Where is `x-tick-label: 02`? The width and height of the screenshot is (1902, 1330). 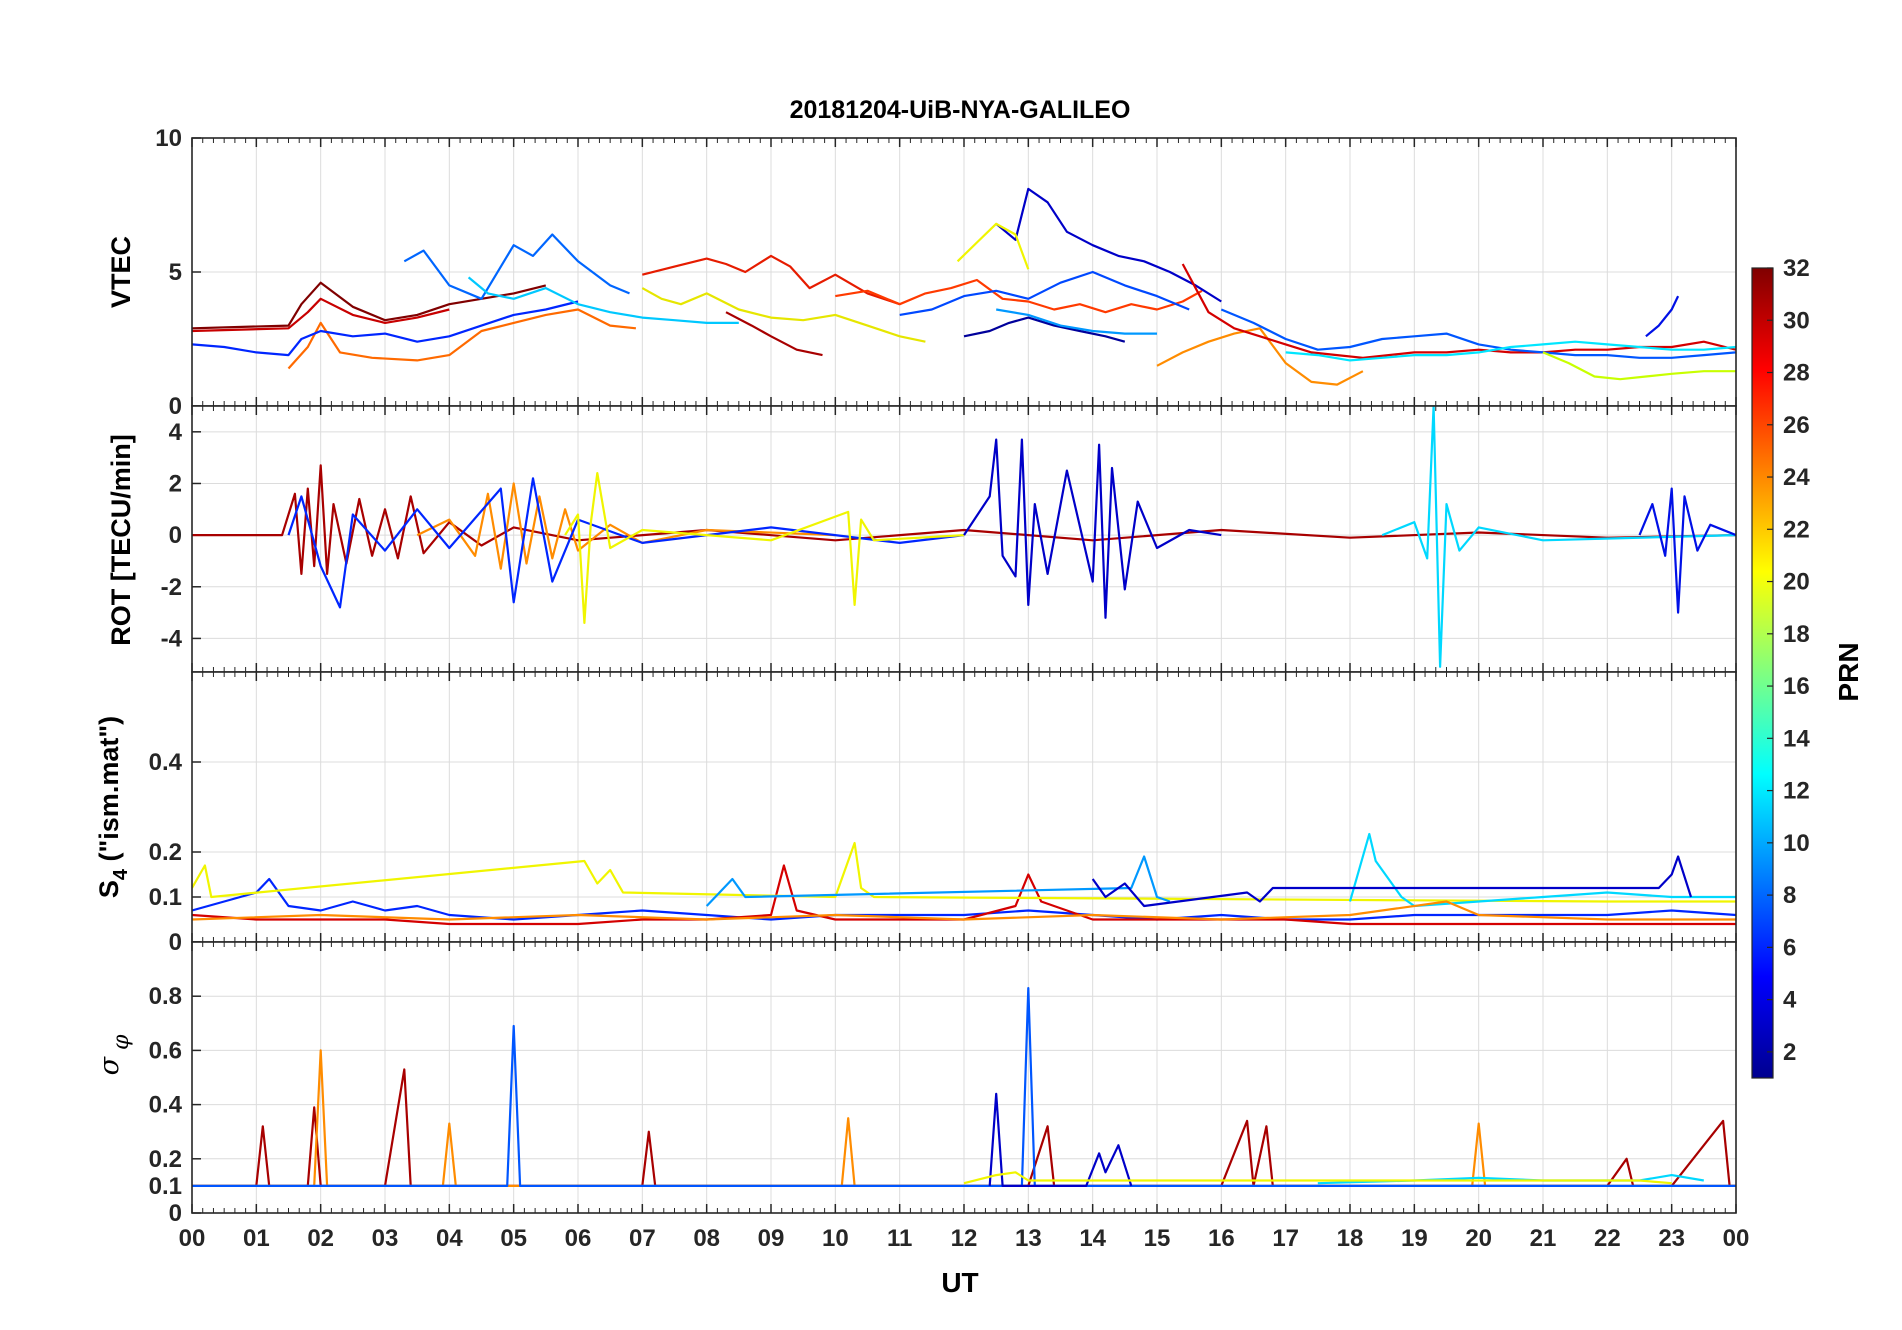 x-tick-label: 02 is located at coordinates (320, 1238).